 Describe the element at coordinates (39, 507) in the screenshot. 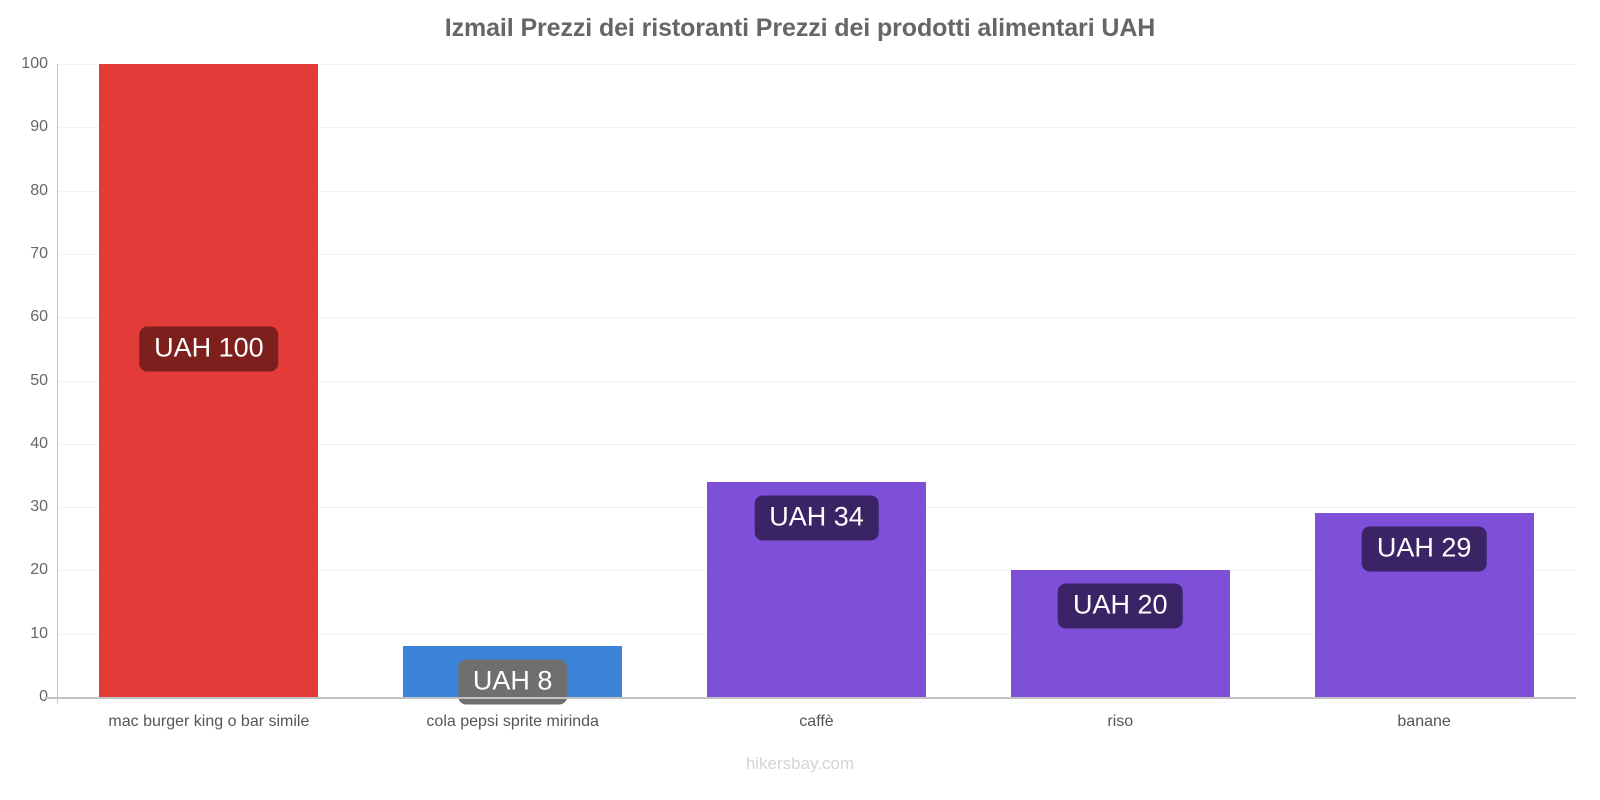

I see `y-tick-label: 30` at that location.